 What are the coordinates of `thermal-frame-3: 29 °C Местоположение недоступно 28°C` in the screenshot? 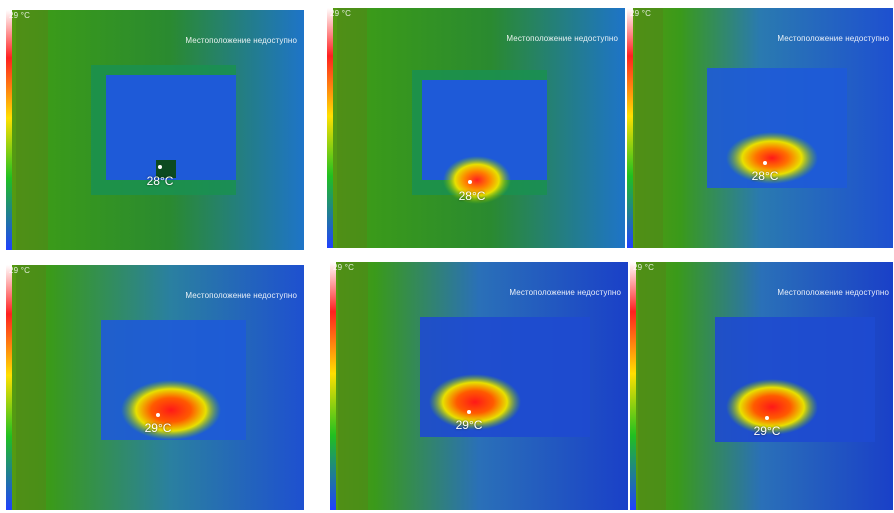 It's located at (760, 128).